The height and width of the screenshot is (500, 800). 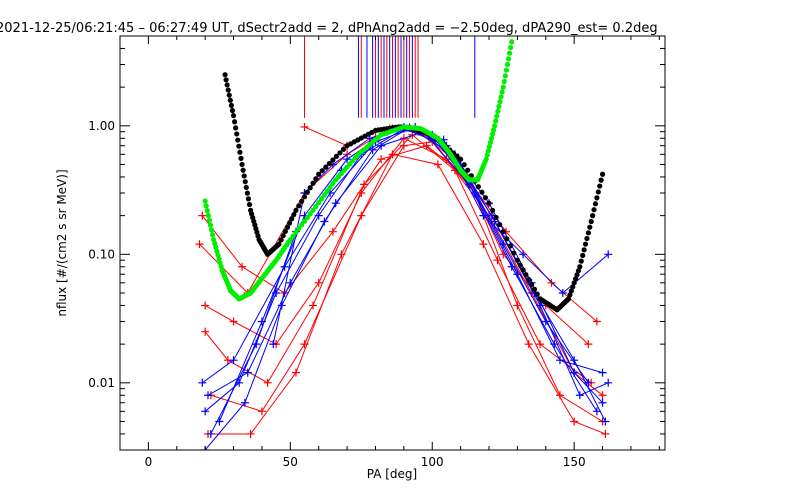 I want to click on y-tick-label: 1.00, so click(x=101, y=126).